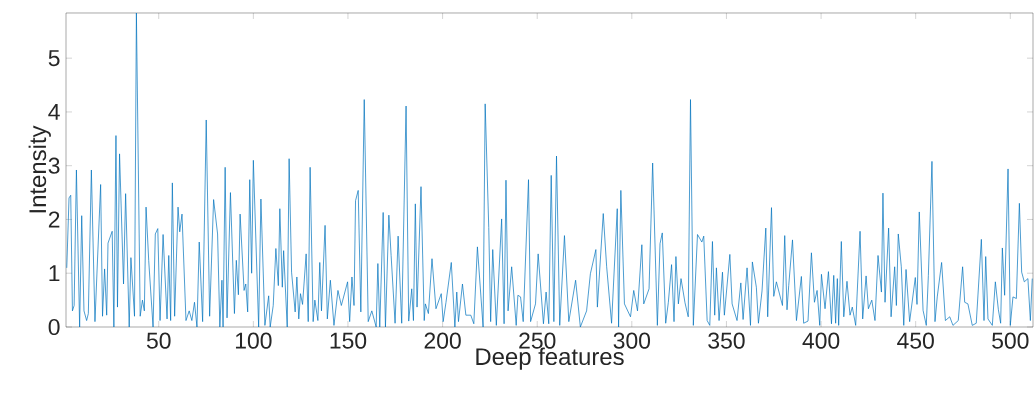  What do you see at coordinates (253, 340) in the screenshot?
I see `x-tick-label: 100` at bounding box center [253, 340].